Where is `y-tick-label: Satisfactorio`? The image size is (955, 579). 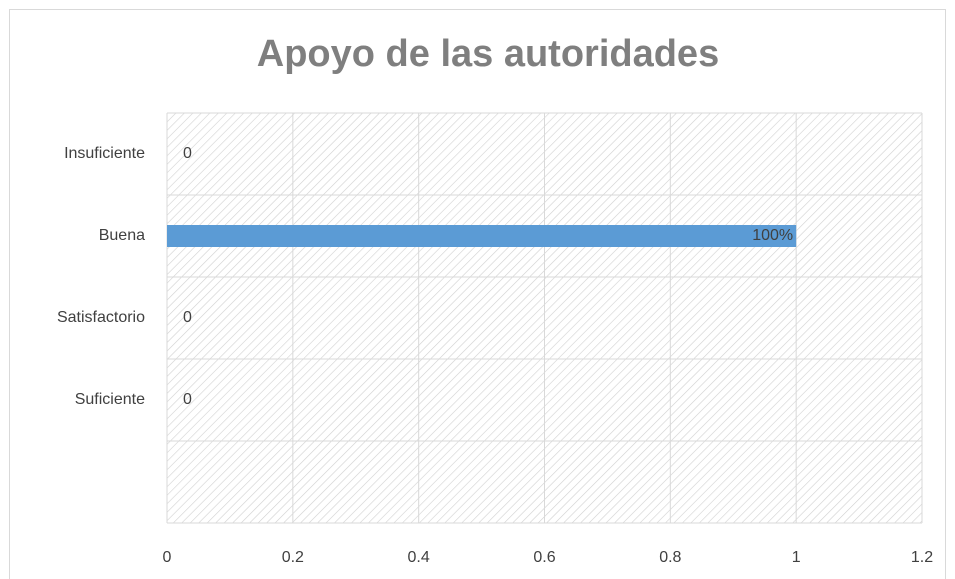
y-tick-label: Satisfactorio is located at coordinates (101, 317).